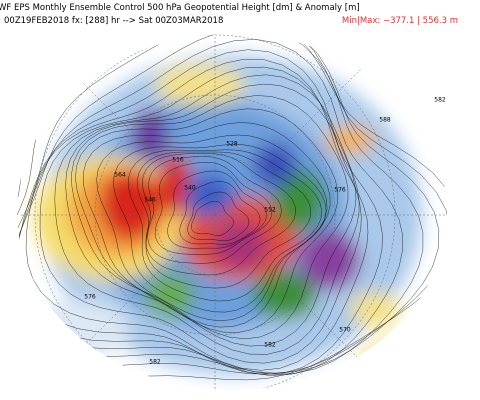  I want to click on contour-label: 588, so click(385, 120).